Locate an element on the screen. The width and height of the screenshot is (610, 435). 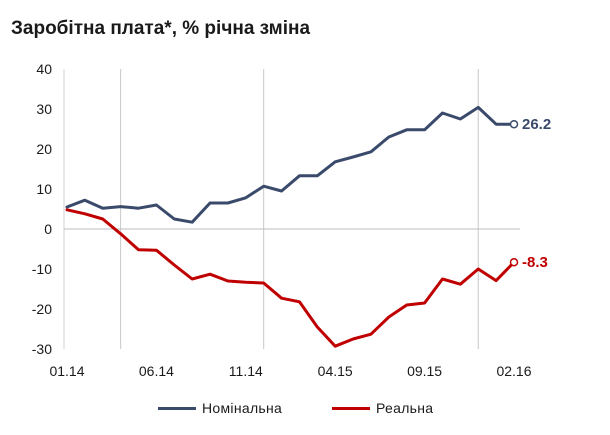
legend-swatch-nominal is located at coordinates (177, 408).